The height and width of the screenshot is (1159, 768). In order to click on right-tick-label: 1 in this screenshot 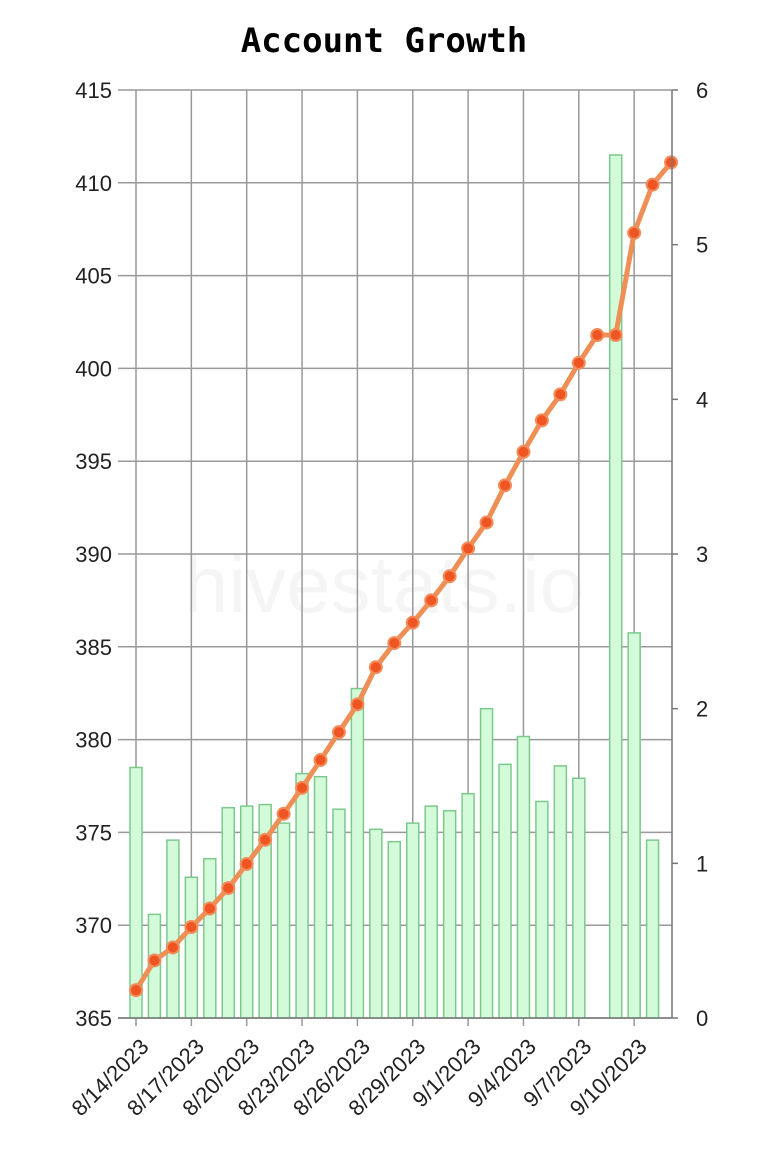, I will do `click(702, 863)`.